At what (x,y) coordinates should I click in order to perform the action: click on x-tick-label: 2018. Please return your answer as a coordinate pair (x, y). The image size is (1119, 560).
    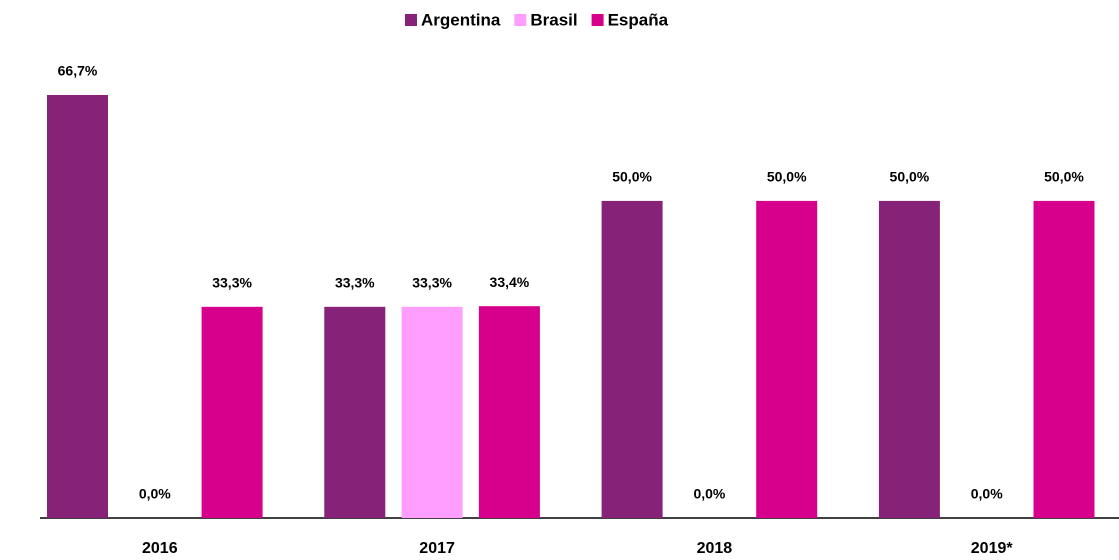
    Looking at the image, I should click on (715, 548).